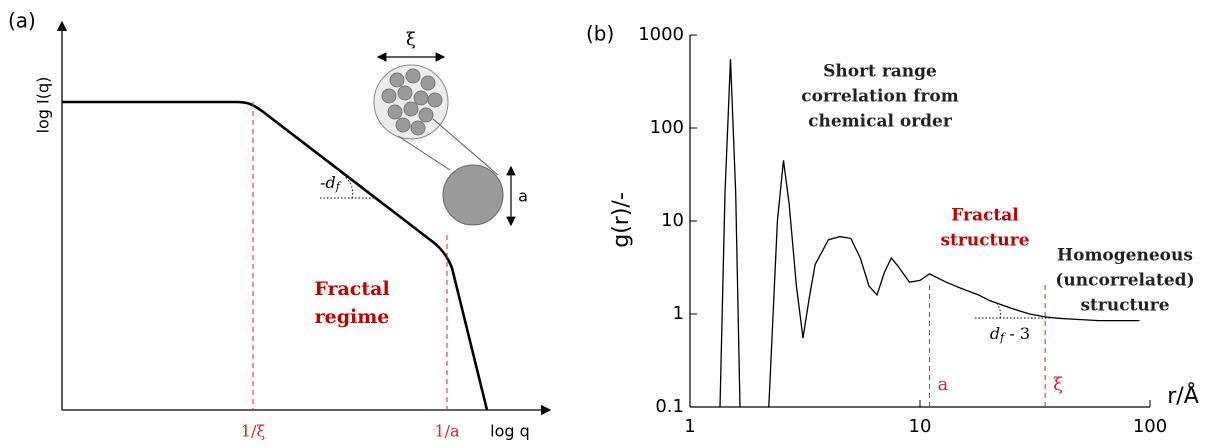 The height and width of the screenshot is (447, 1208). I want to click on label-part: - 3, so click(1017, 333).